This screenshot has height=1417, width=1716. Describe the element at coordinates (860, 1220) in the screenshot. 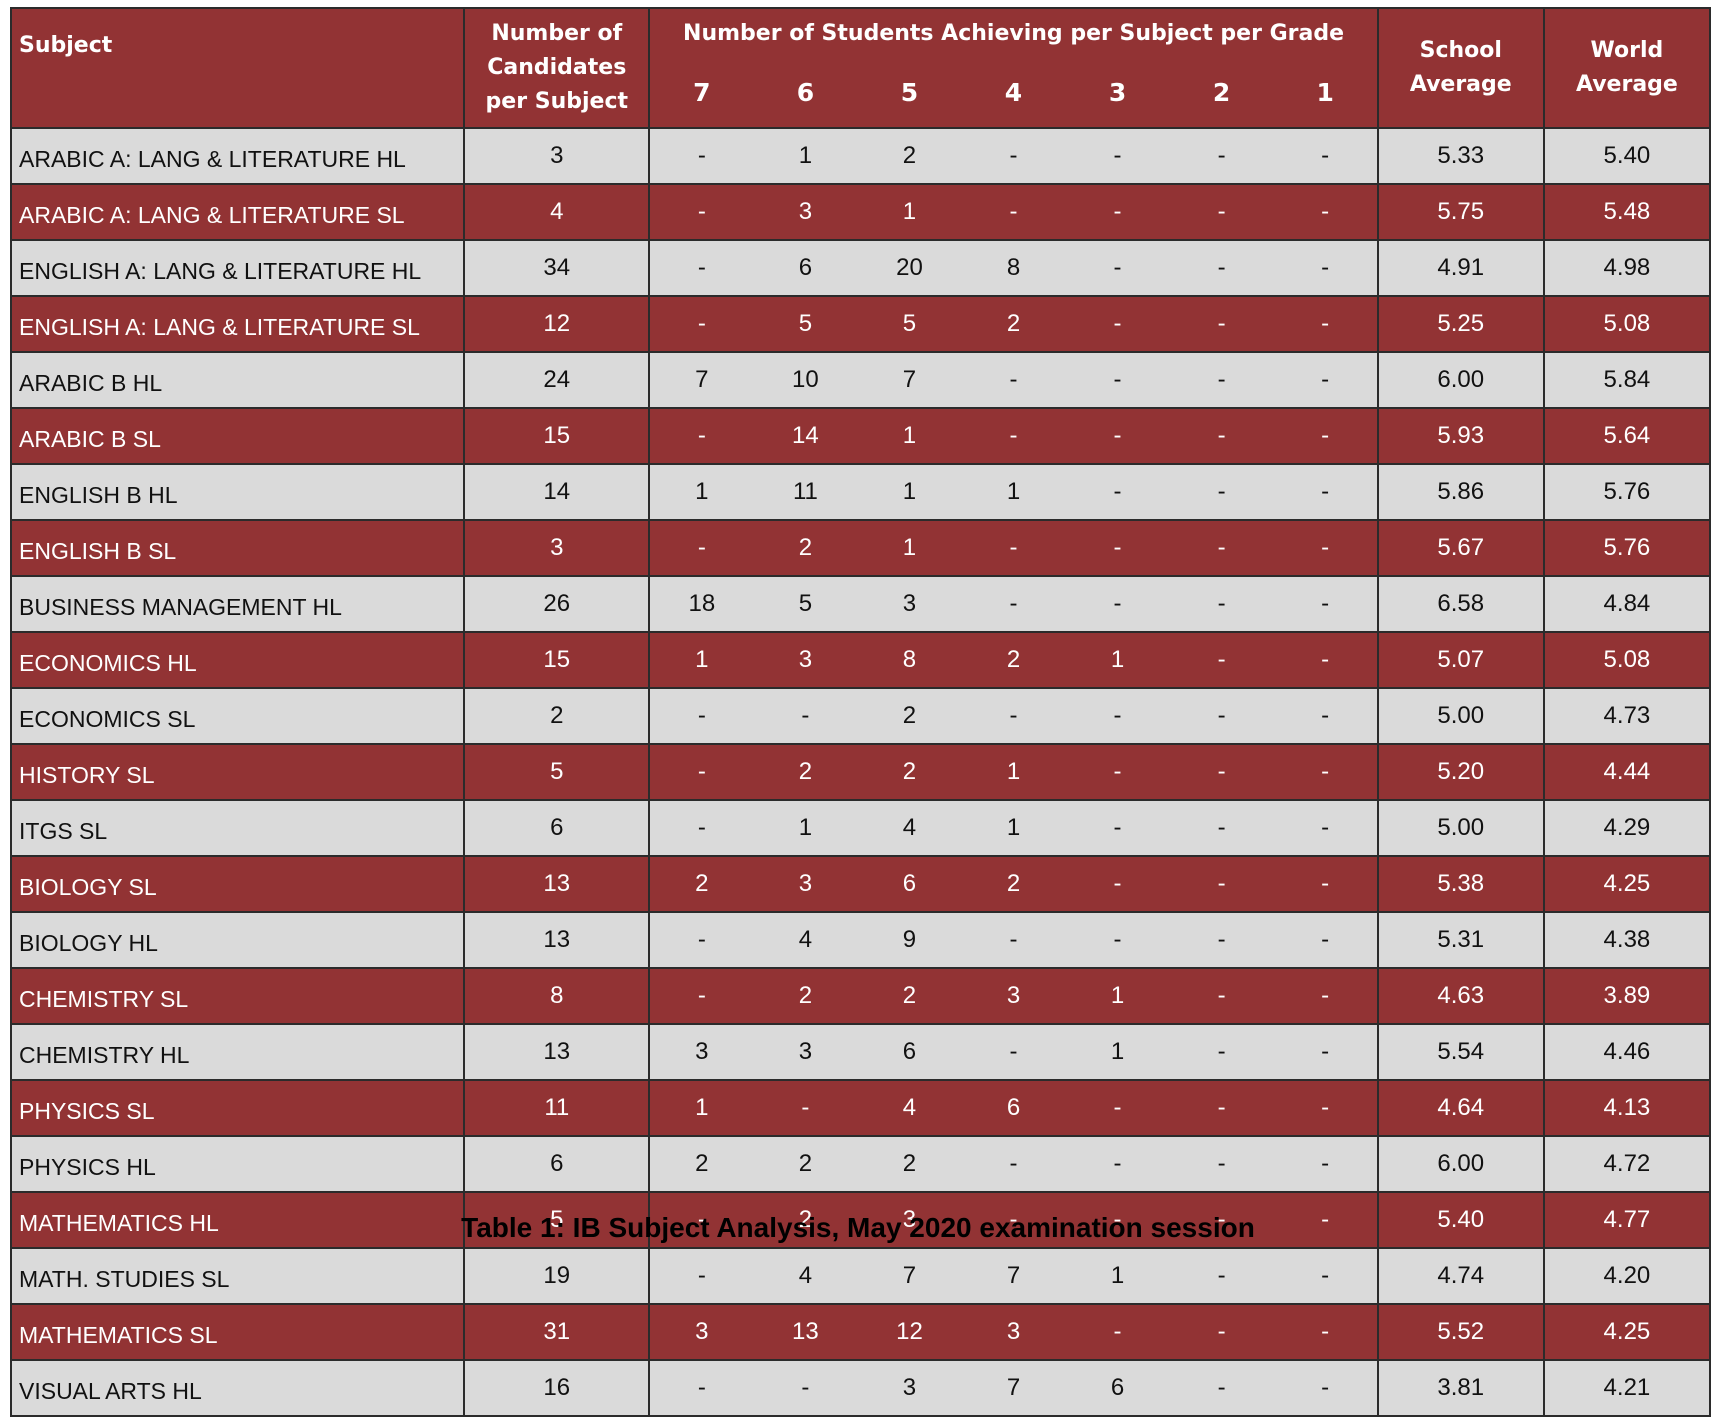

I see `table-row: MATHEMATICS HL 5-2 3- - - -5.40 4.77` at that location.